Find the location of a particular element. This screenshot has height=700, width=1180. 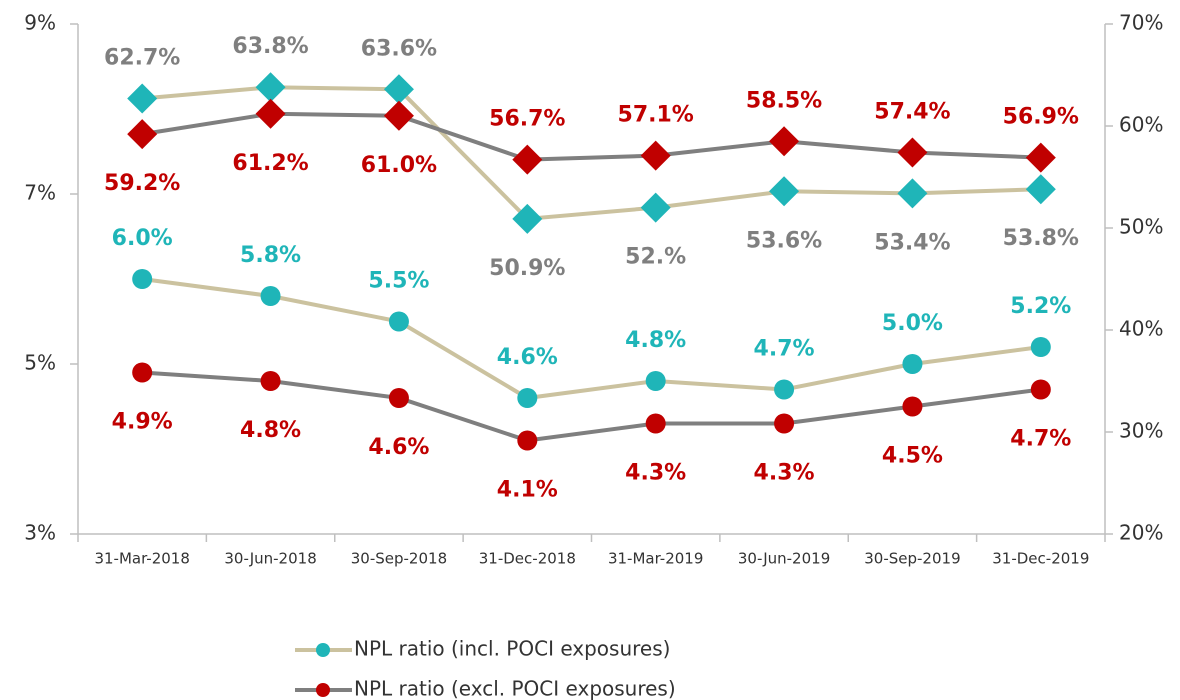

data-label: 63.8% is located at coordinates (270, 46).